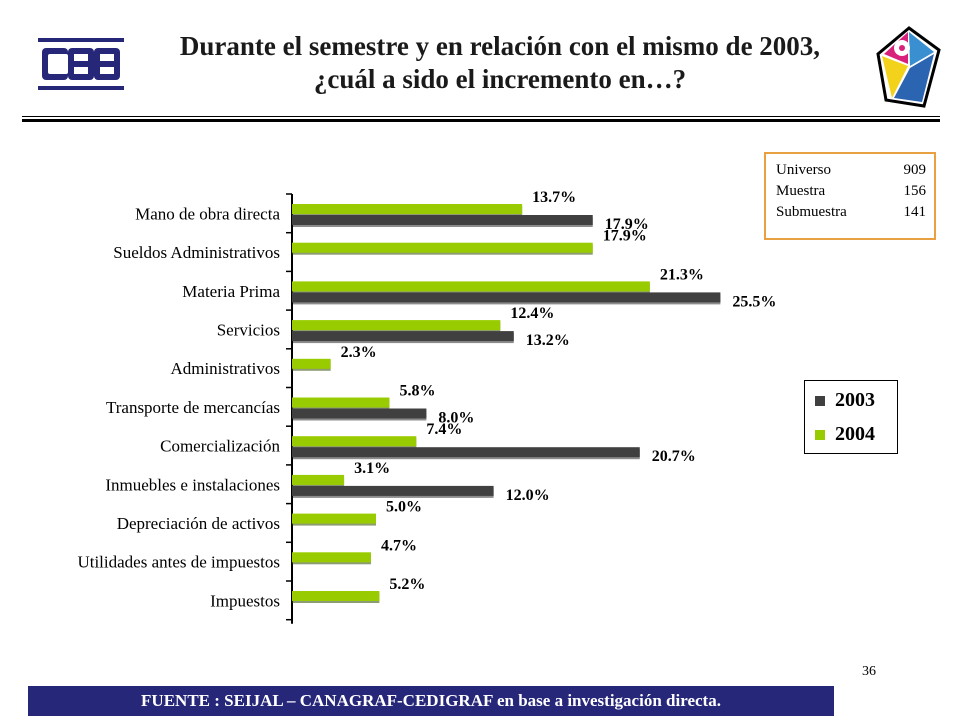 The height and width of the screenshot is (720, 960). Describe the element at coordinates (456, 418) in the screenshot. I see `data-label-2003: 8.0%` at that location.